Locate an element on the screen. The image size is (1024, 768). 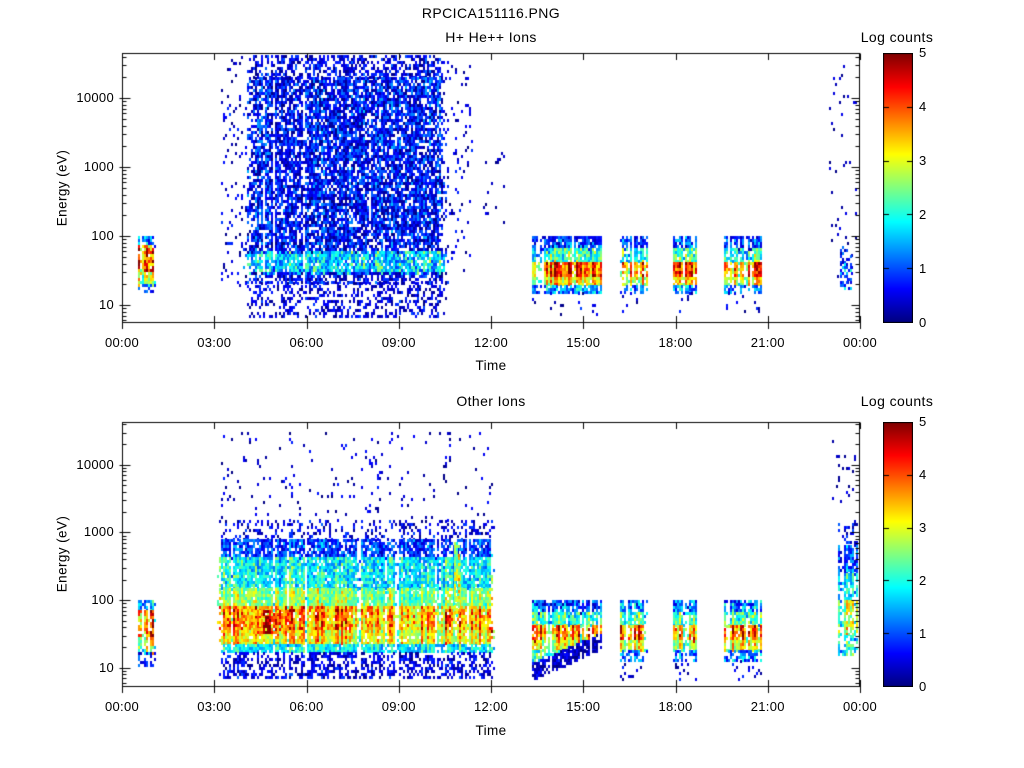
figure-title: RPCICA151116.PNG is located at coordinates (491, 13).